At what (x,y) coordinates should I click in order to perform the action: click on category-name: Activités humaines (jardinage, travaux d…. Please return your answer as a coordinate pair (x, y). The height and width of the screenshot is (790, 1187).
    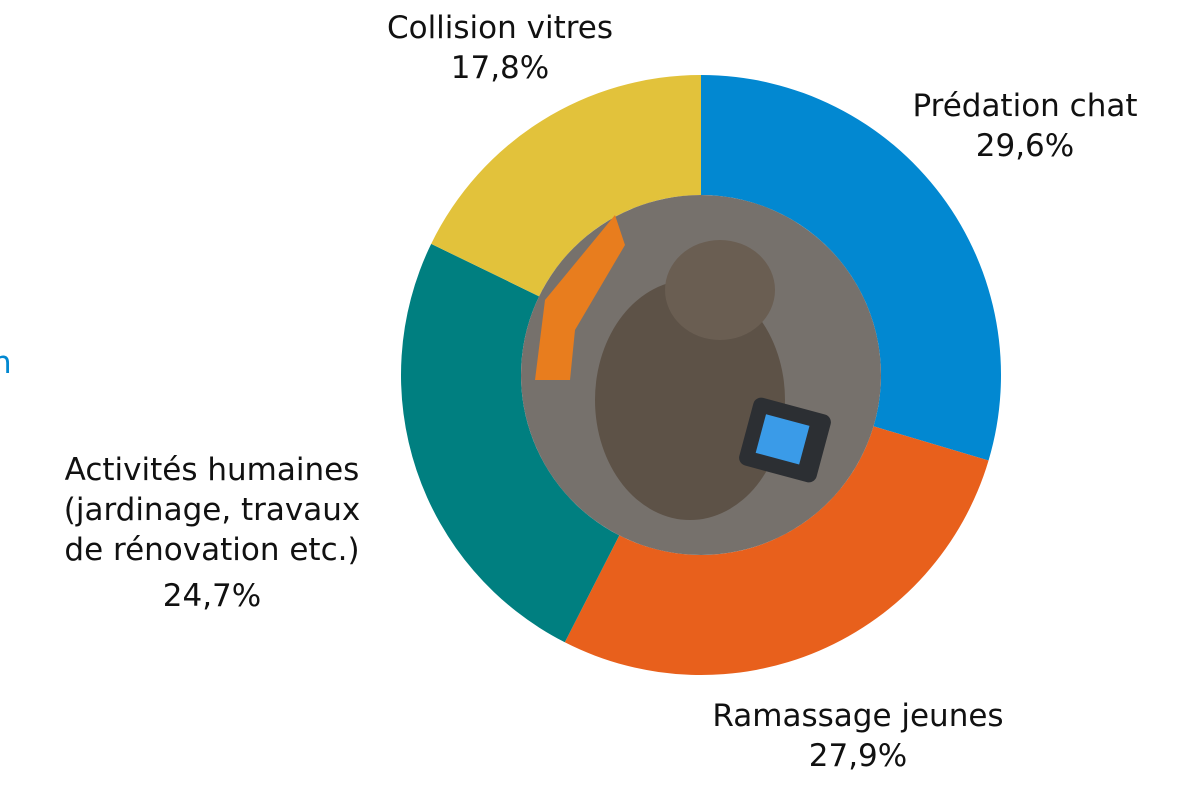
    Looking at the image, I should click on (212, 510).